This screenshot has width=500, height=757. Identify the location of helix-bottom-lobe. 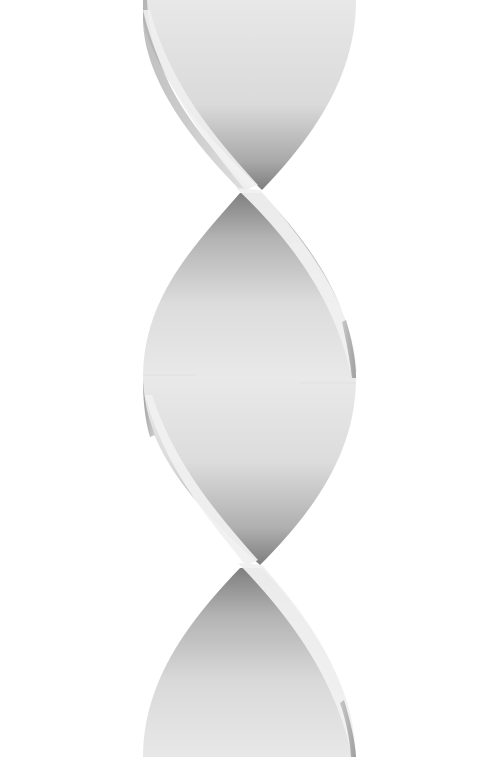
(249, 660).